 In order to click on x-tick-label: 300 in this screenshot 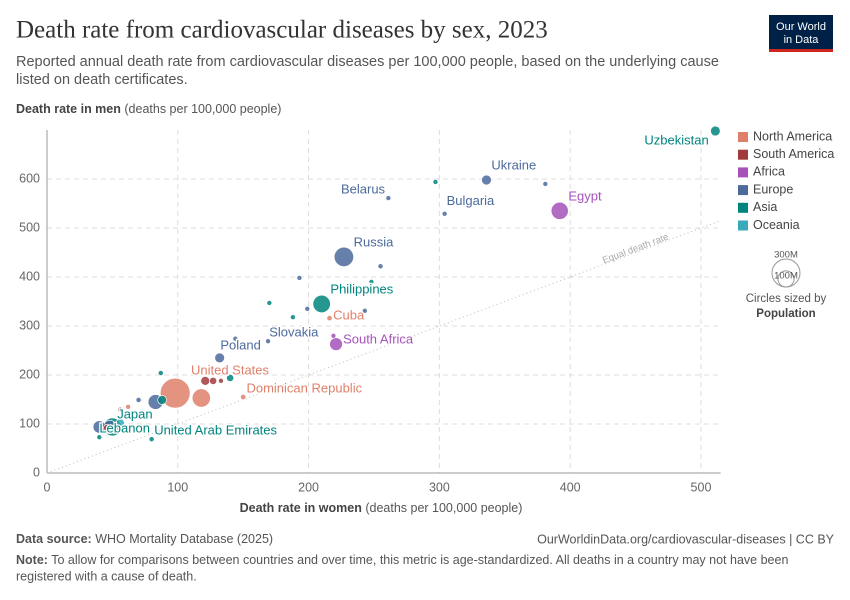, I will do `click(439, 487)`.